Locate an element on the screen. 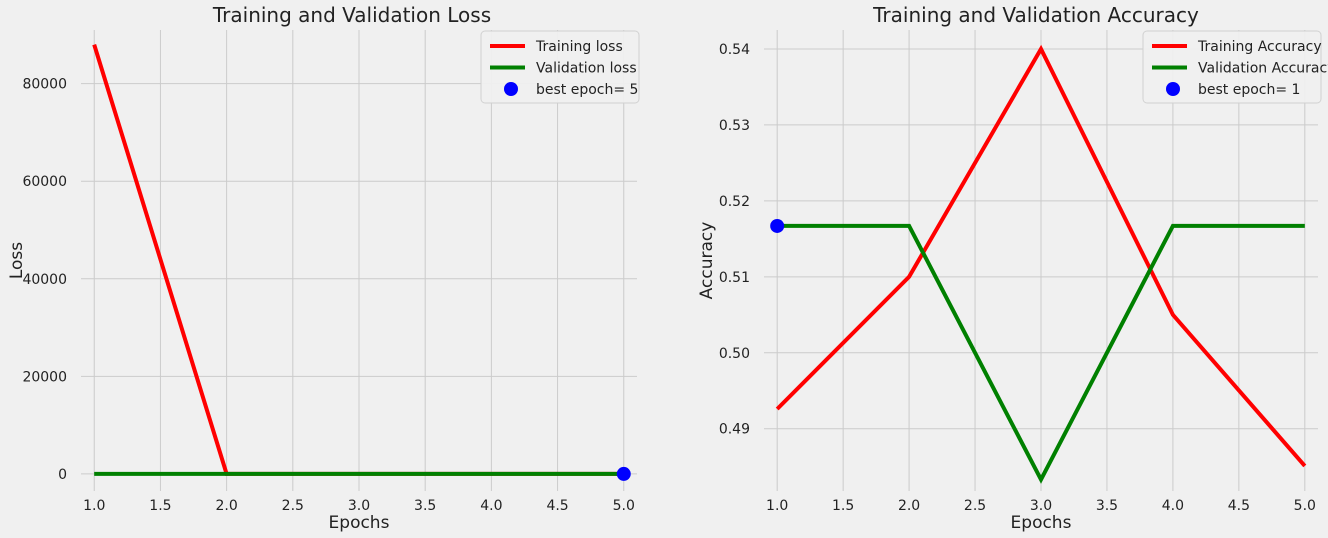 This screenshot has height=538, width=1328. y-tick-label: 40000 is located at coordinates (44, 280).